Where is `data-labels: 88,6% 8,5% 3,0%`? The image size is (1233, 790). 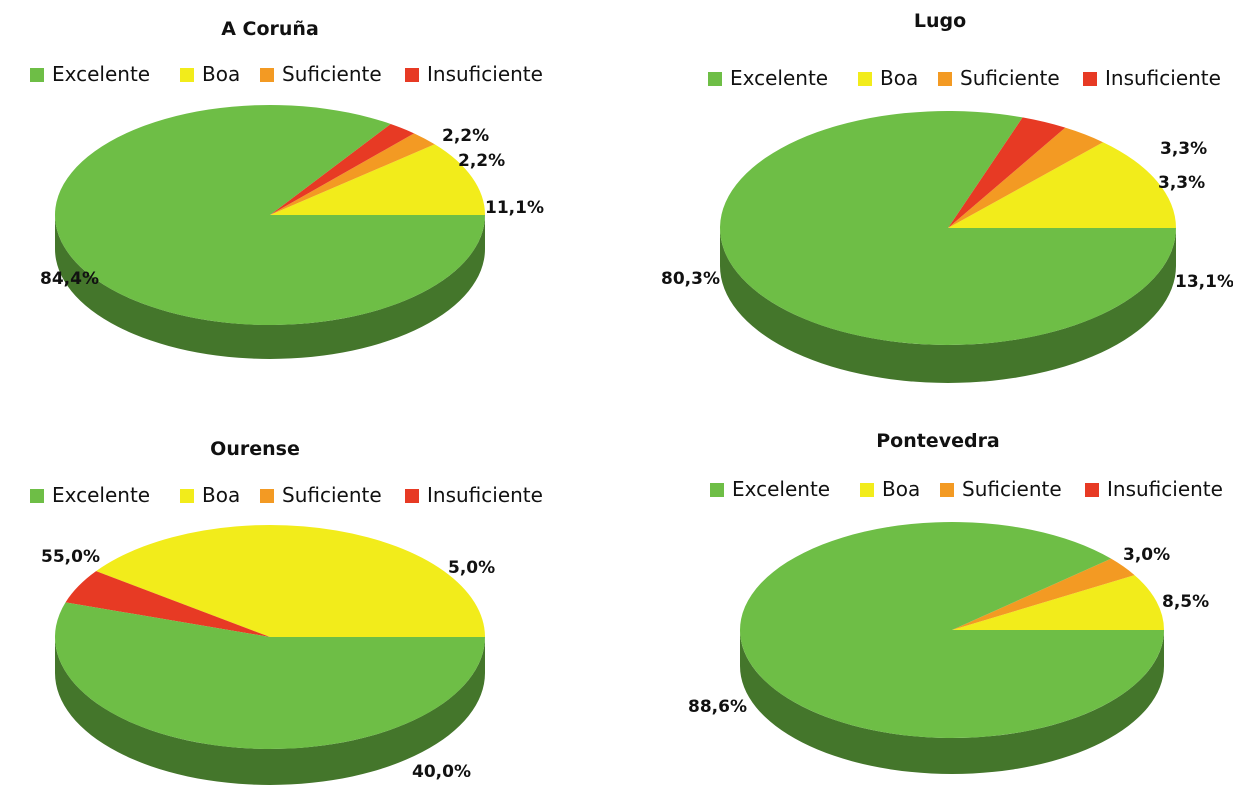 data-labels: 88,6% 8,5% 3,0% is located at coordinates (948, 631).